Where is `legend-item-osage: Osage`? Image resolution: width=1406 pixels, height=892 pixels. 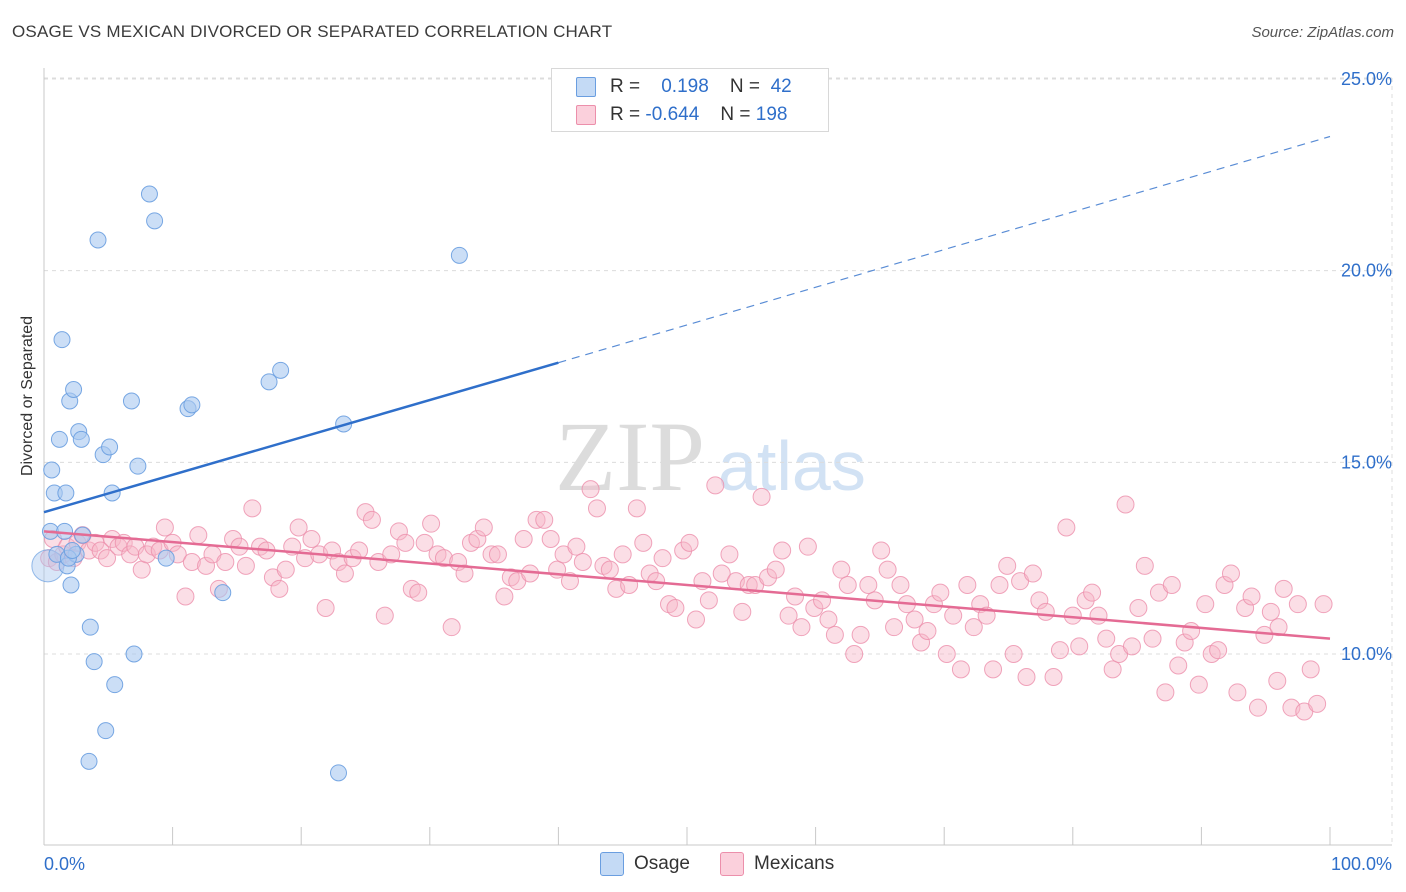 legend-item-osage: Osage is located at coordinates (645, 864).